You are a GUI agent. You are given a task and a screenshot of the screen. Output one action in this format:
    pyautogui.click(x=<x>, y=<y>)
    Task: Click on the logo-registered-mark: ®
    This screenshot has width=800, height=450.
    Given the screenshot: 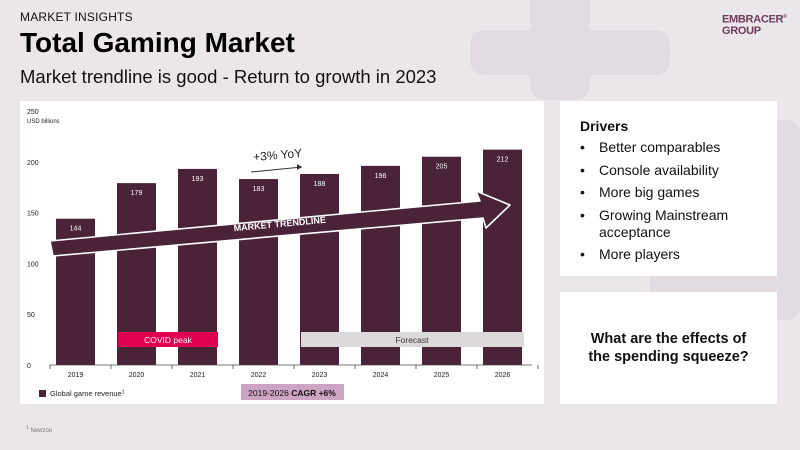 What is the action you would take?
    pyautogui.click(x=785, y=17)
    